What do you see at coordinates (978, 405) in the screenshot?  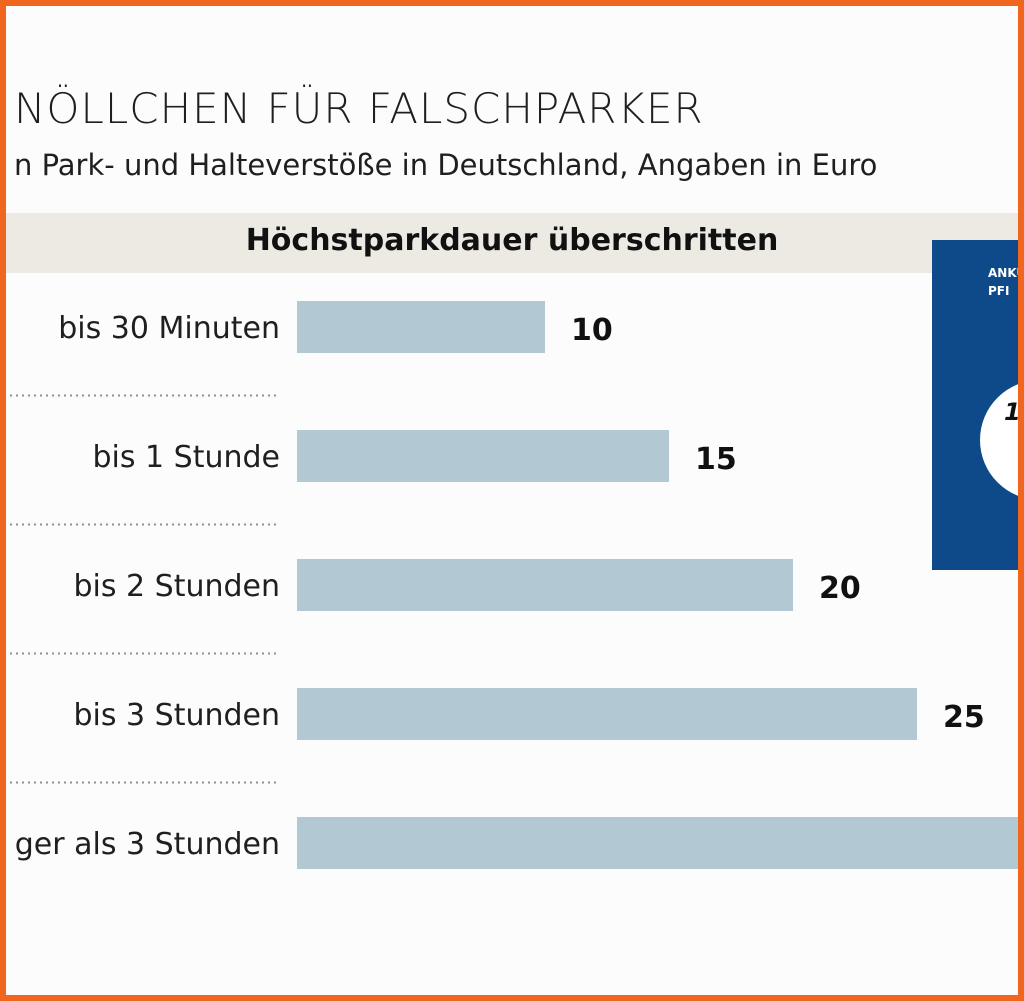 I see `parking-sign-illustration: ANKU PFI 11` at bounding box center [978, 405].